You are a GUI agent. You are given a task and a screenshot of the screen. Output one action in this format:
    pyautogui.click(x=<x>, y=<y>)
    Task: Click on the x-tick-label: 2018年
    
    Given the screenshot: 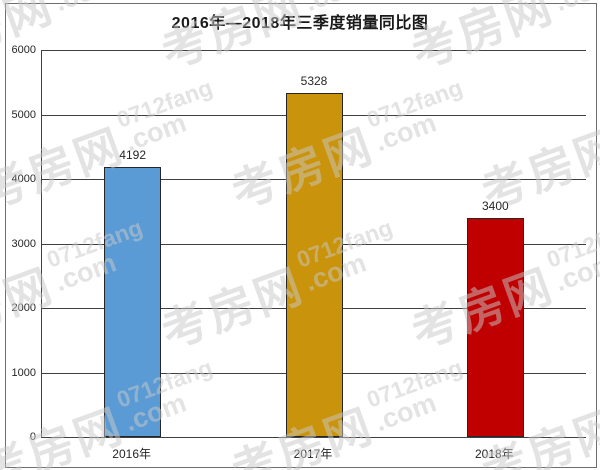 What is the action you would take?
    pyautogui.click(x=494, y=454)
    